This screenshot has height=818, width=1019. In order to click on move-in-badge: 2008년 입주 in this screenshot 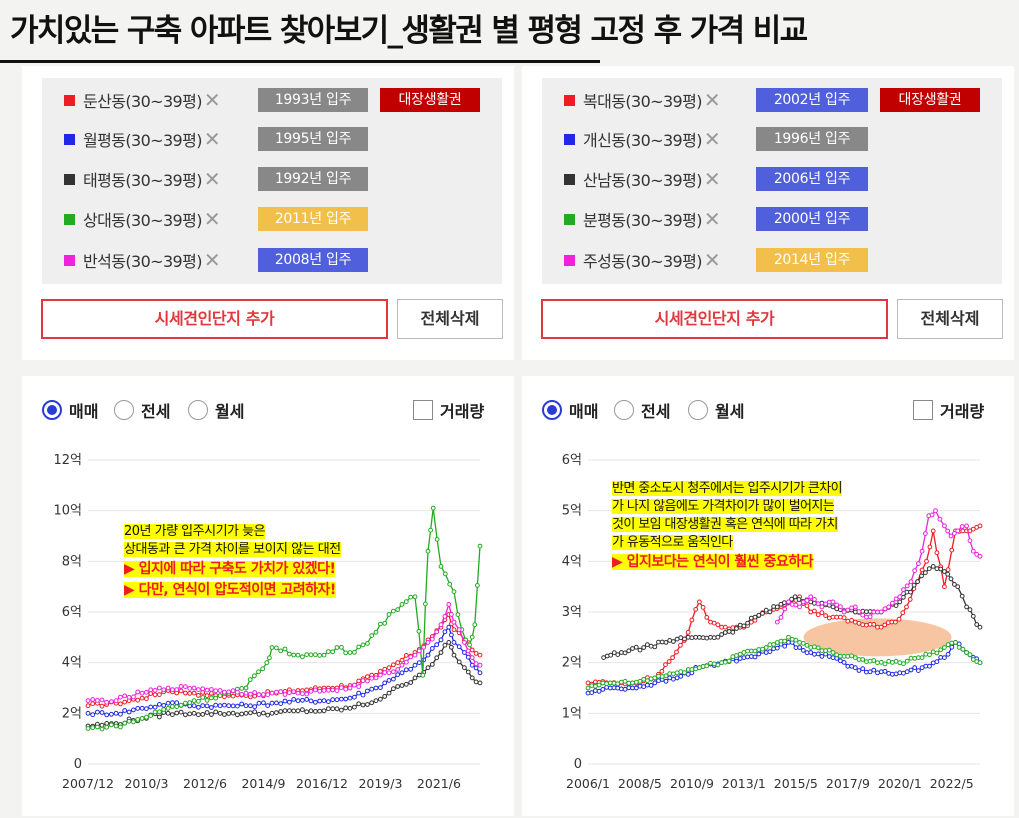, I will do `click(313, 260)`.